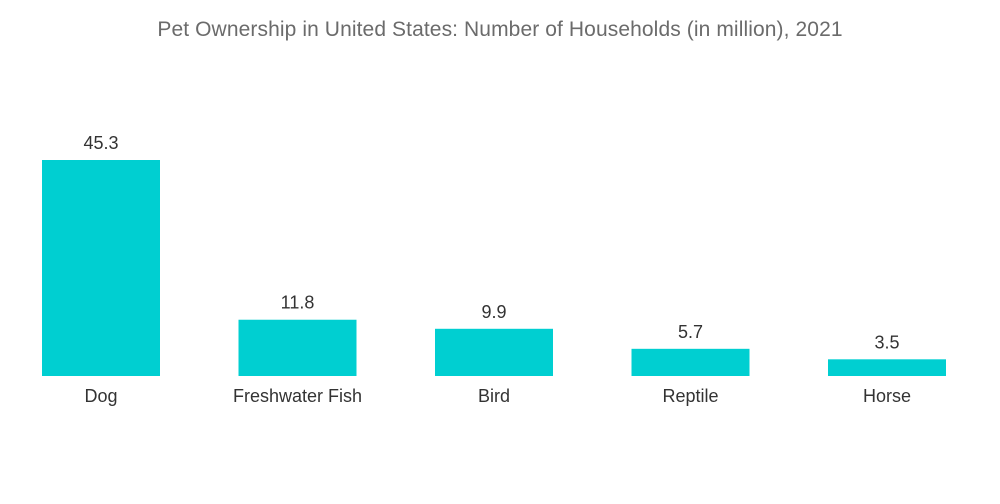 This screenshot has height=504, width=1000. Describe the element at coordinates (297, 347) in the screenshot. I see `bar-freshwater-fish` at that location.